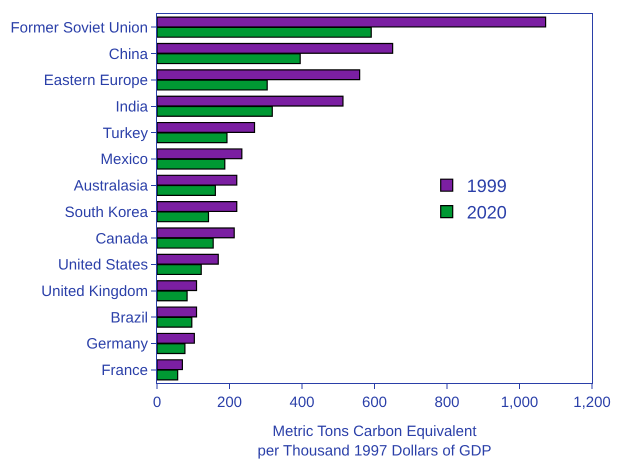  I want to click on y-tick-label: South Korea, so click(106, 212).